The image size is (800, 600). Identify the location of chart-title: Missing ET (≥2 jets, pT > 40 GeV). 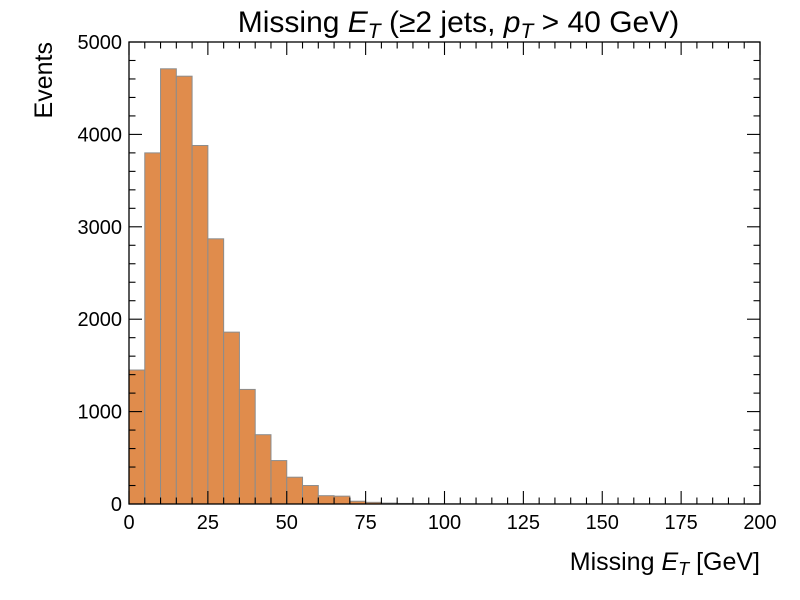
(458, 24).